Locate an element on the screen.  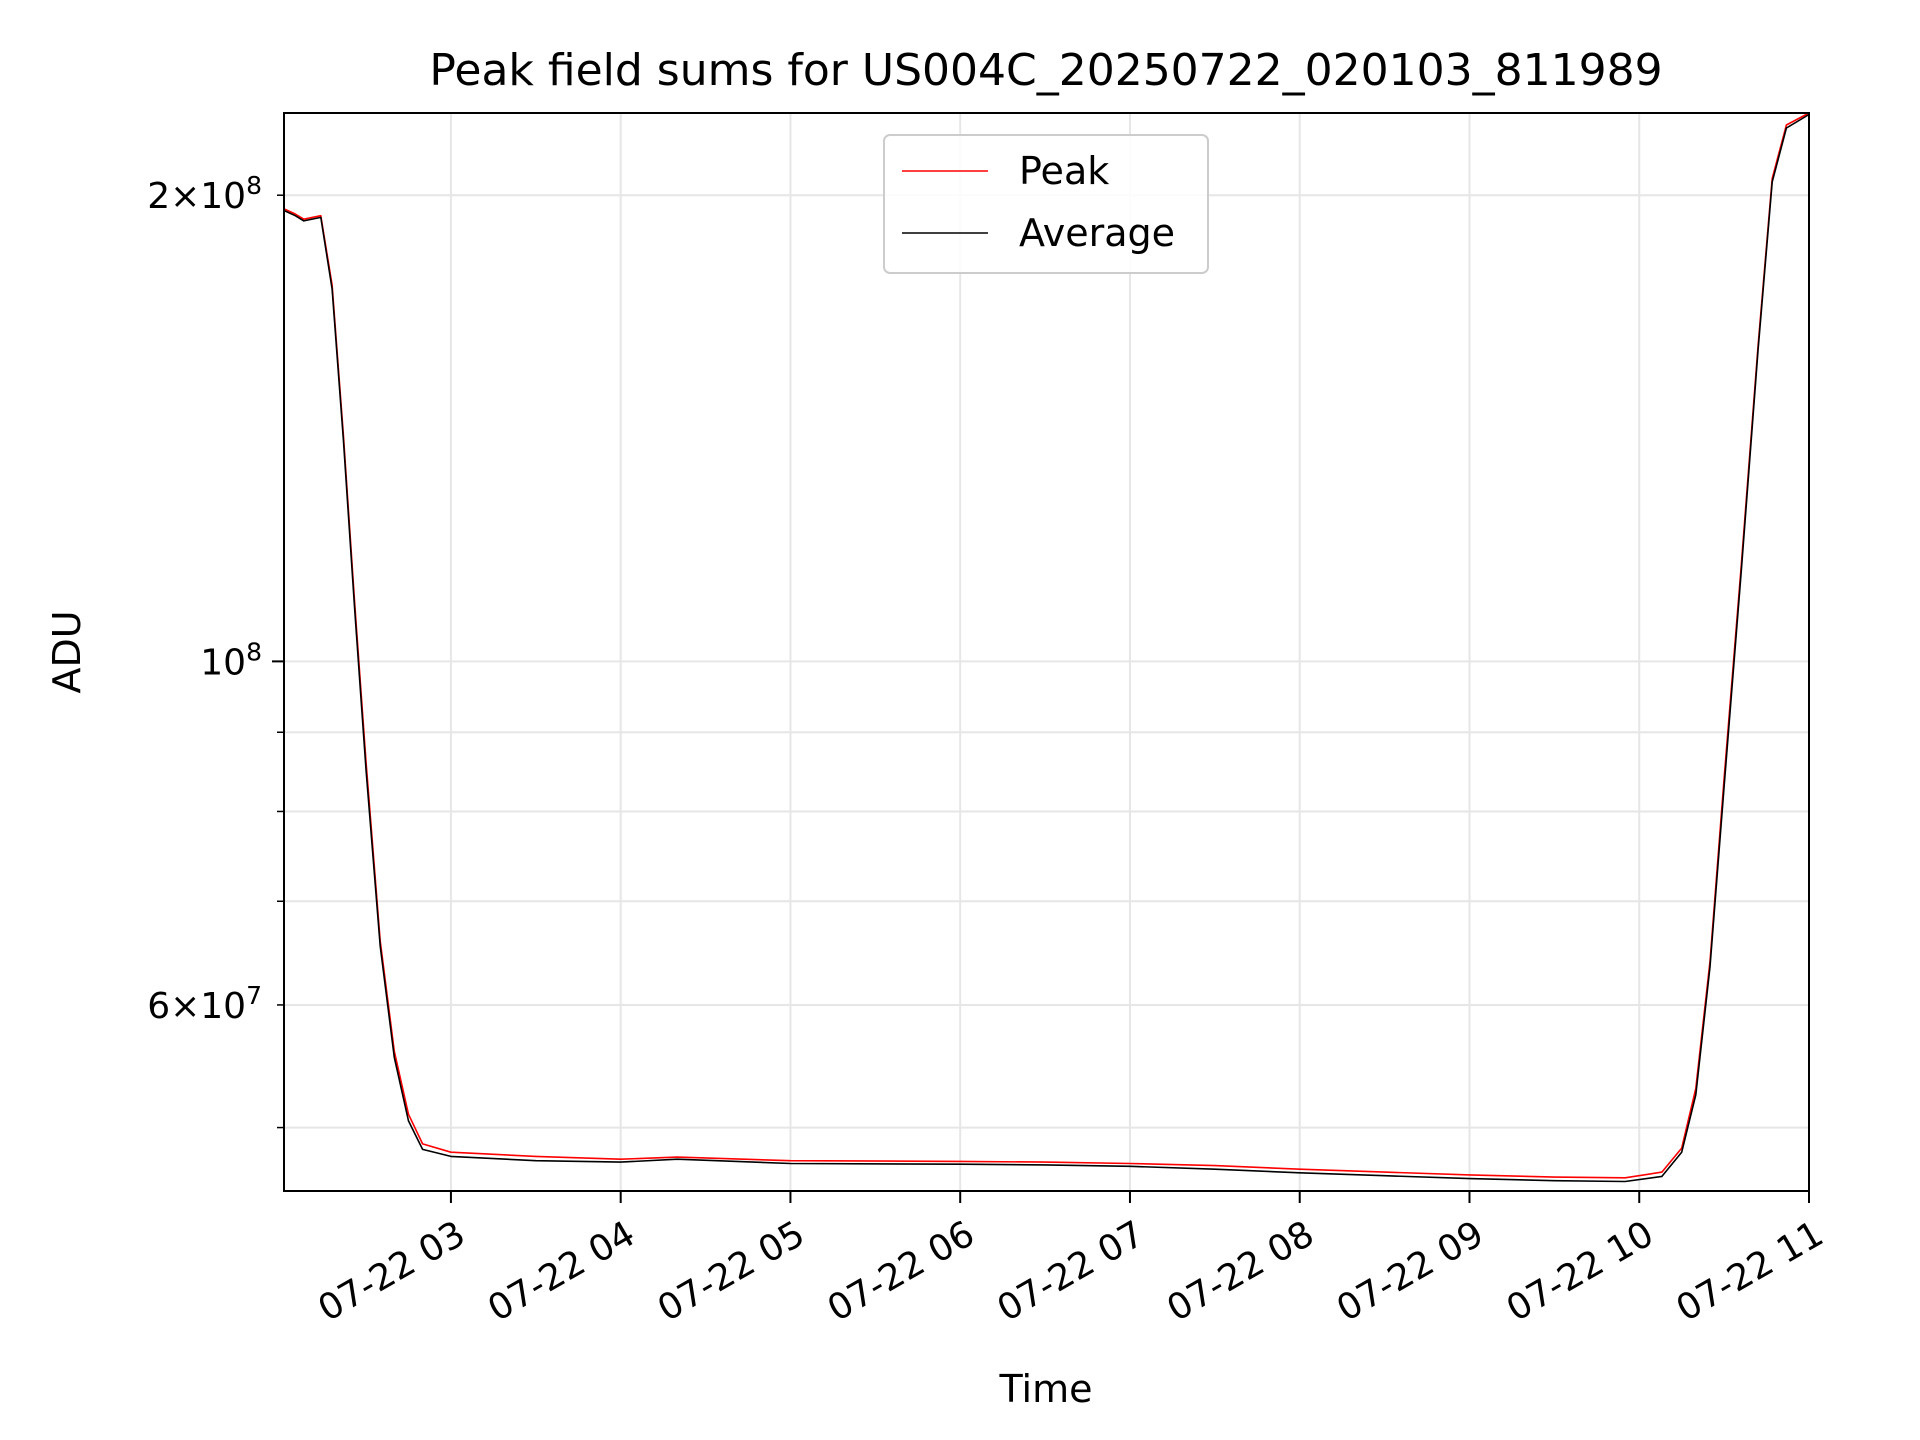
y-axis-label: ADU is located at coordinates (67, 651).